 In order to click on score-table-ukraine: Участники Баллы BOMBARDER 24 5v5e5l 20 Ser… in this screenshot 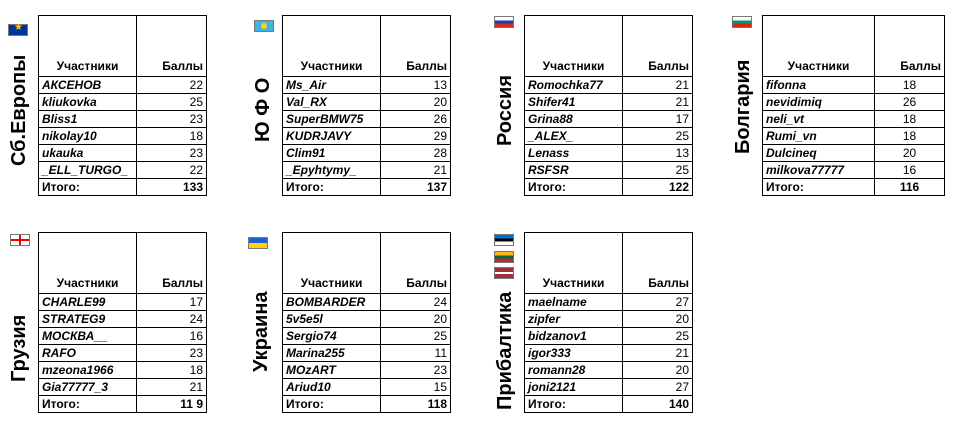, I will do `click(366, 322)`.